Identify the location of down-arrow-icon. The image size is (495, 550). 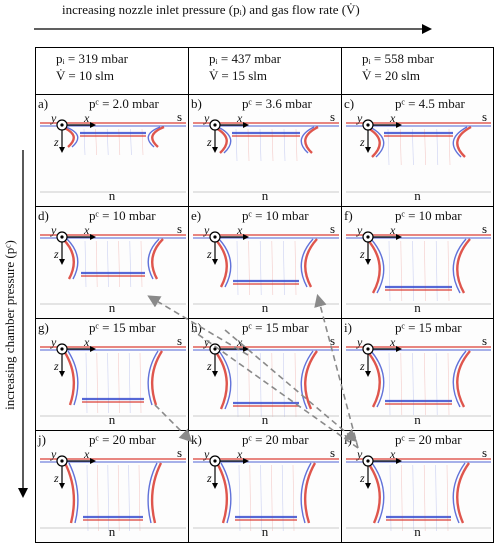
(23, 324).